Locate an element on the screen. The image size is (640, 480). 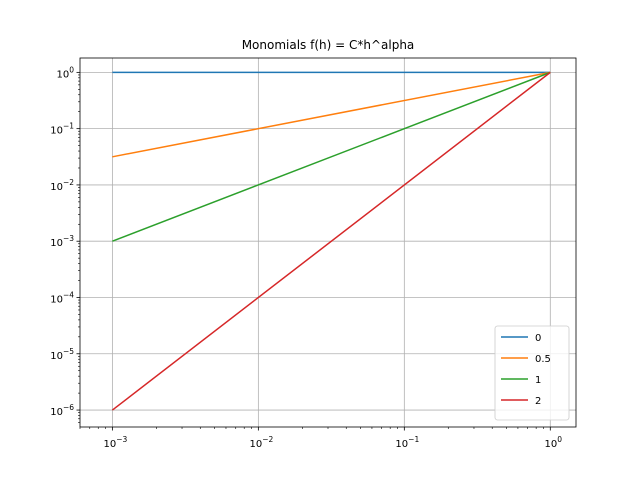
y-tick-label: 10⁻⁶ is located at coordinates (62, 410).